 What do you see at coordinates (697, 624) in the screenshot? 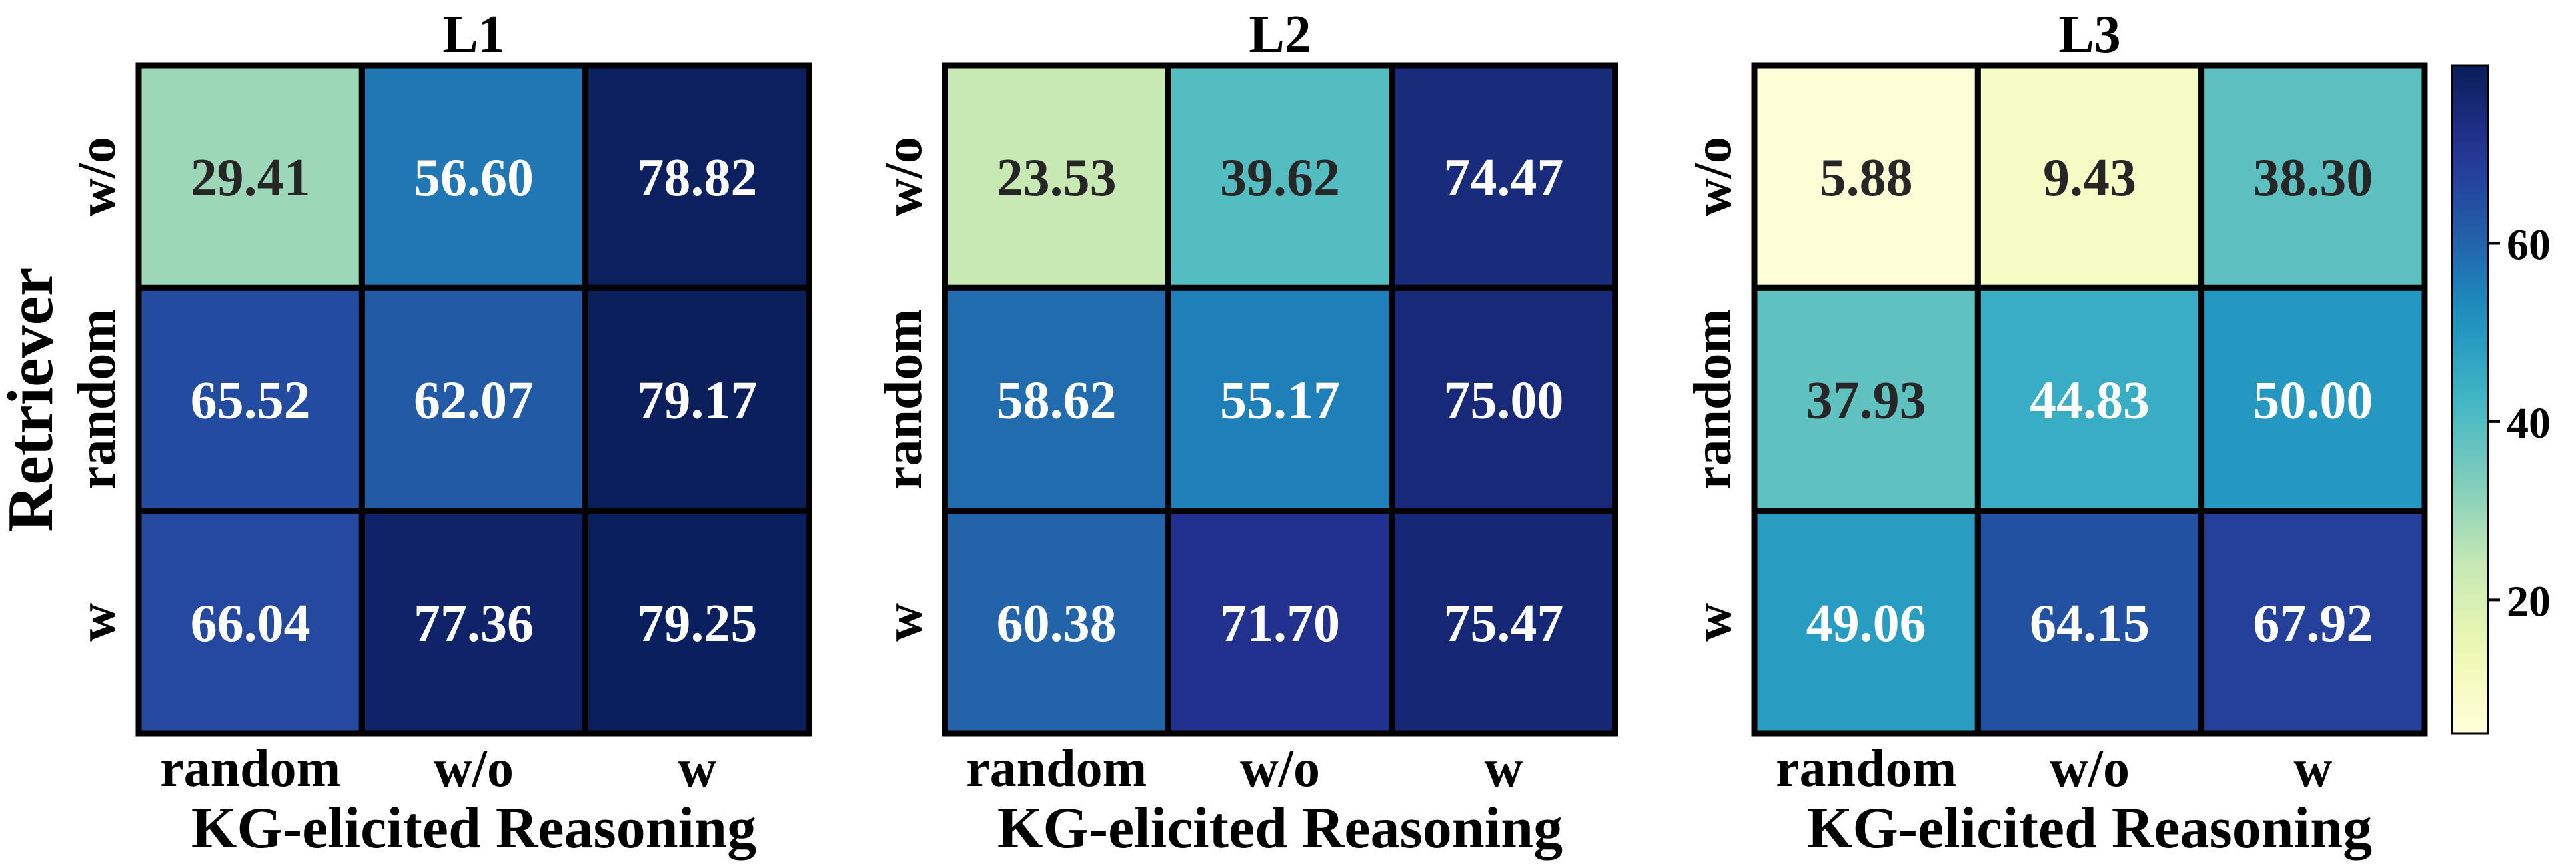
I see `cell-value-label: 79.25` at bounding box center [697, 624].